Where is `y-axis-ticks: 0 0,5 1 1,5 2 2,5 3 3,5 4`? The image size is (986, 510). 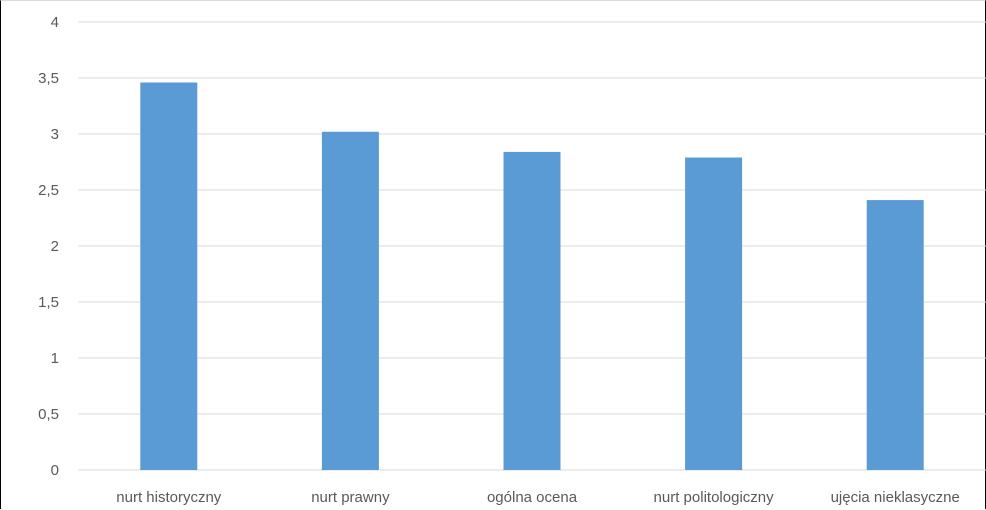 y-axis-ticks: 0 0,5 1 1,5 2 2,5 3 3,5 4 is located at coordinates (48, 246).